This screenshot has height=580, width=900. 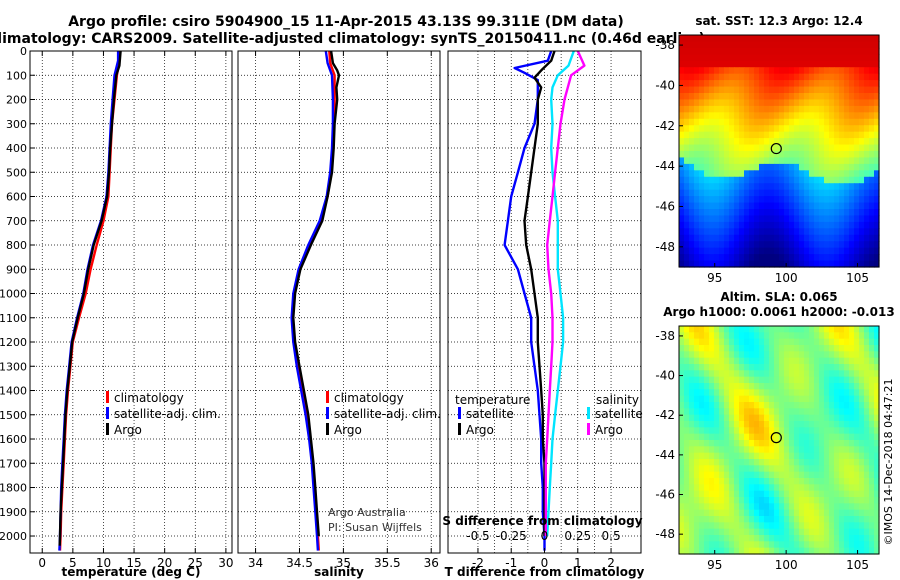 I want to click on x-axis-label: temperature (deg C), so click(x=131, y=572).